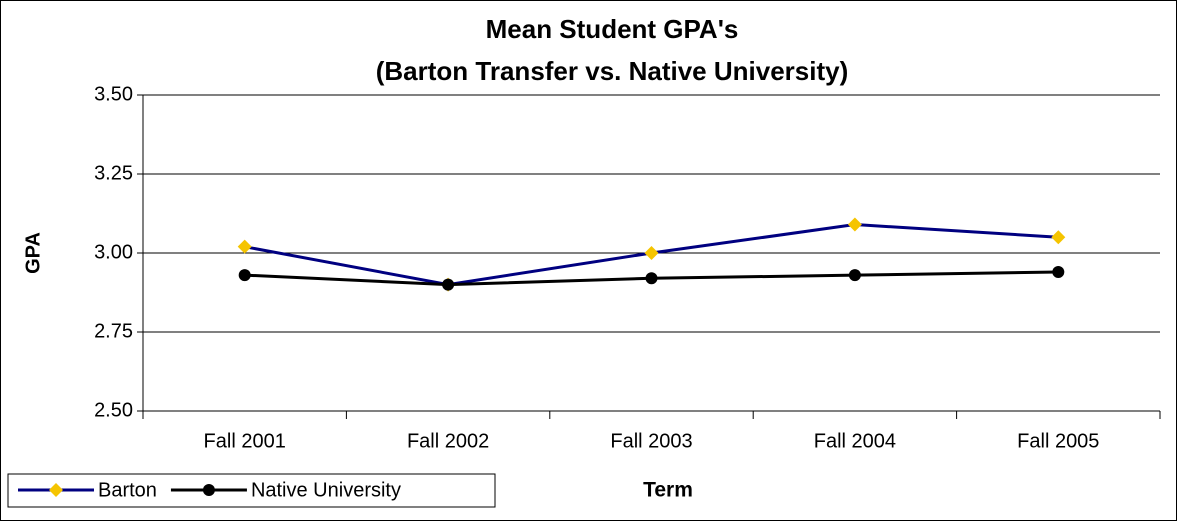  I want to click on legend-label: Barton, so click(127, 490).